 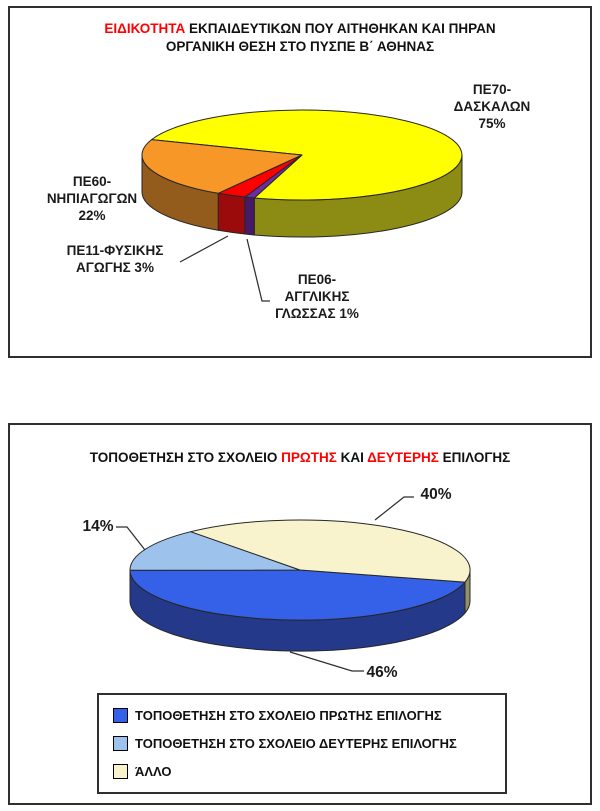 What do you see at coordinates (120, 772) in the screenshot?
I see `legend-swatch-other` at bounding box center [120, 772].